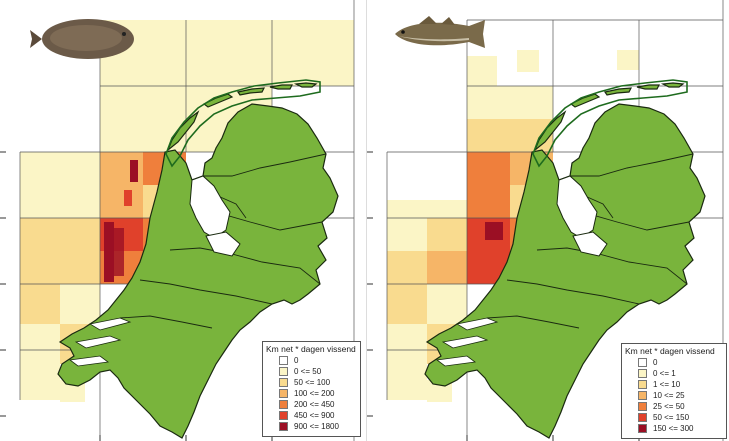 Image resolution: width=729 pixels, height=441 pixels. Describe the element at coordinates (669, 406) in the screenshot. I see `legend-label: 25 <= 50` at that location.